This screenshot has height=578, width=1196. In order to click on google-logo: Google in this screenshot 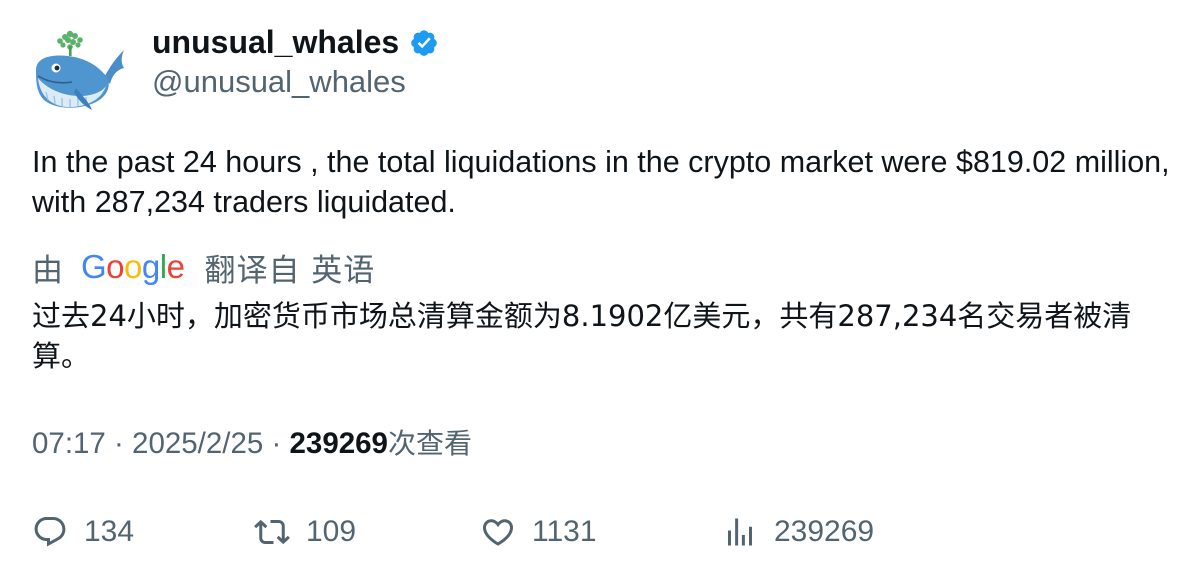, I will do `click(133, 266)`.